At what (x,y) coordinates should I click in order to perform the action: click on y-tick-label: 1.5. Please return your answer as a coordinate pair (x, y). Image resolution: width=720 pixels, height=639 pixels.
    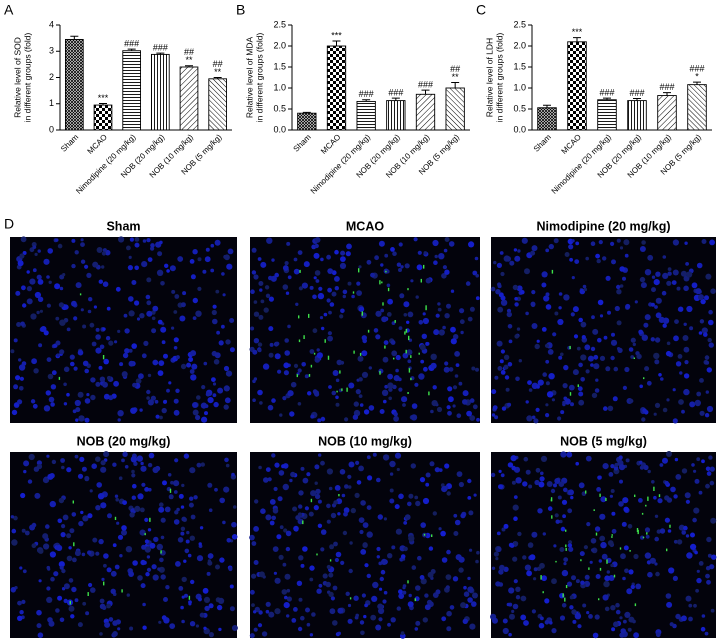
    Looking at the image, I should click on (279, 66).